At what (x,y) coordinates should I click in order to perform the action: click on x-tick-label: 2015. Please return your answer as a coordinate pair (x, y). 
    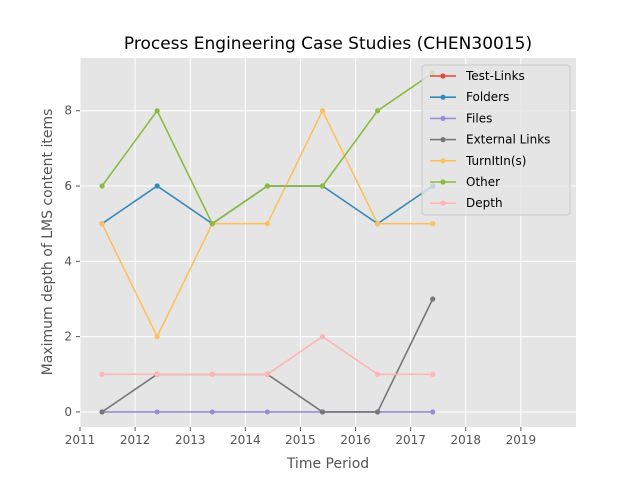
    Looking at the image, I should click on (300, 440).